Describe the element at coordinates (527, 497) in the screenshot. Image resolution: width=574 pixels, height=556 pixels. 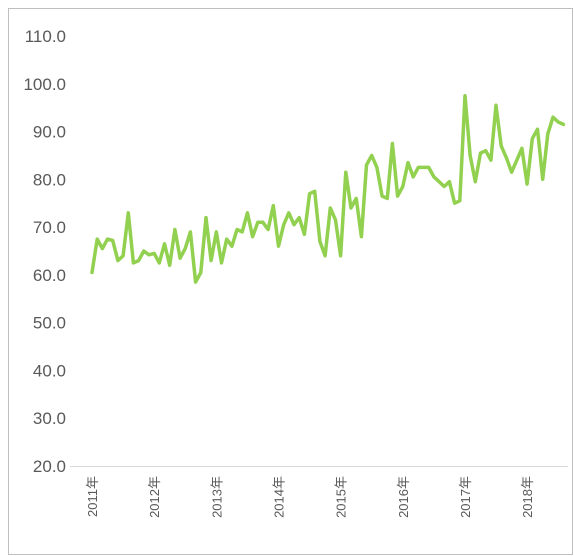
I see `x-tick-label: 2018年` at that location.